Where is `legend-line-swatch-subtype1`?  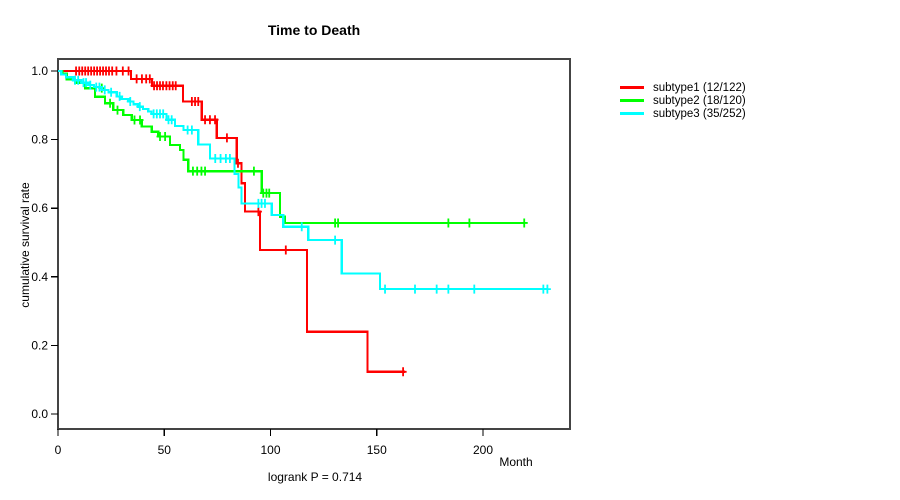
legend-line-swatch-subtype1 is located at coordinates (632, 87).